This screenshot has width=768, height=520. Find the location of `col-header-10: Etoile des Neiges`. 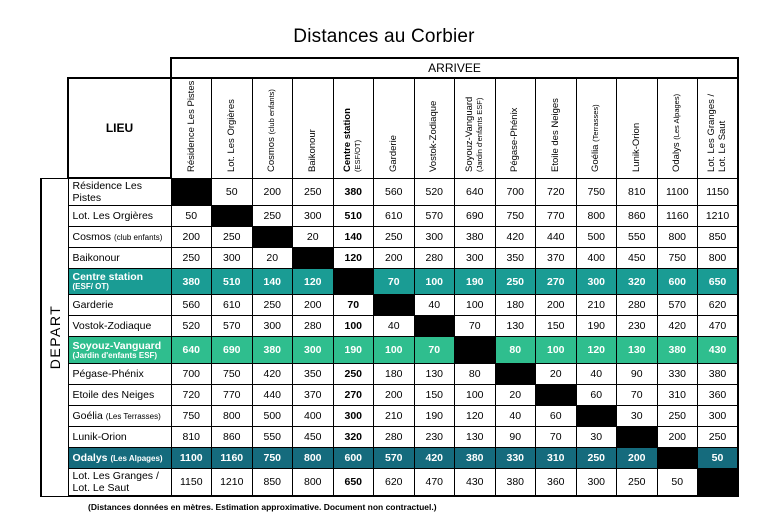

col-header-10: Etoile des Neiges is located at coordinates (556, 128).